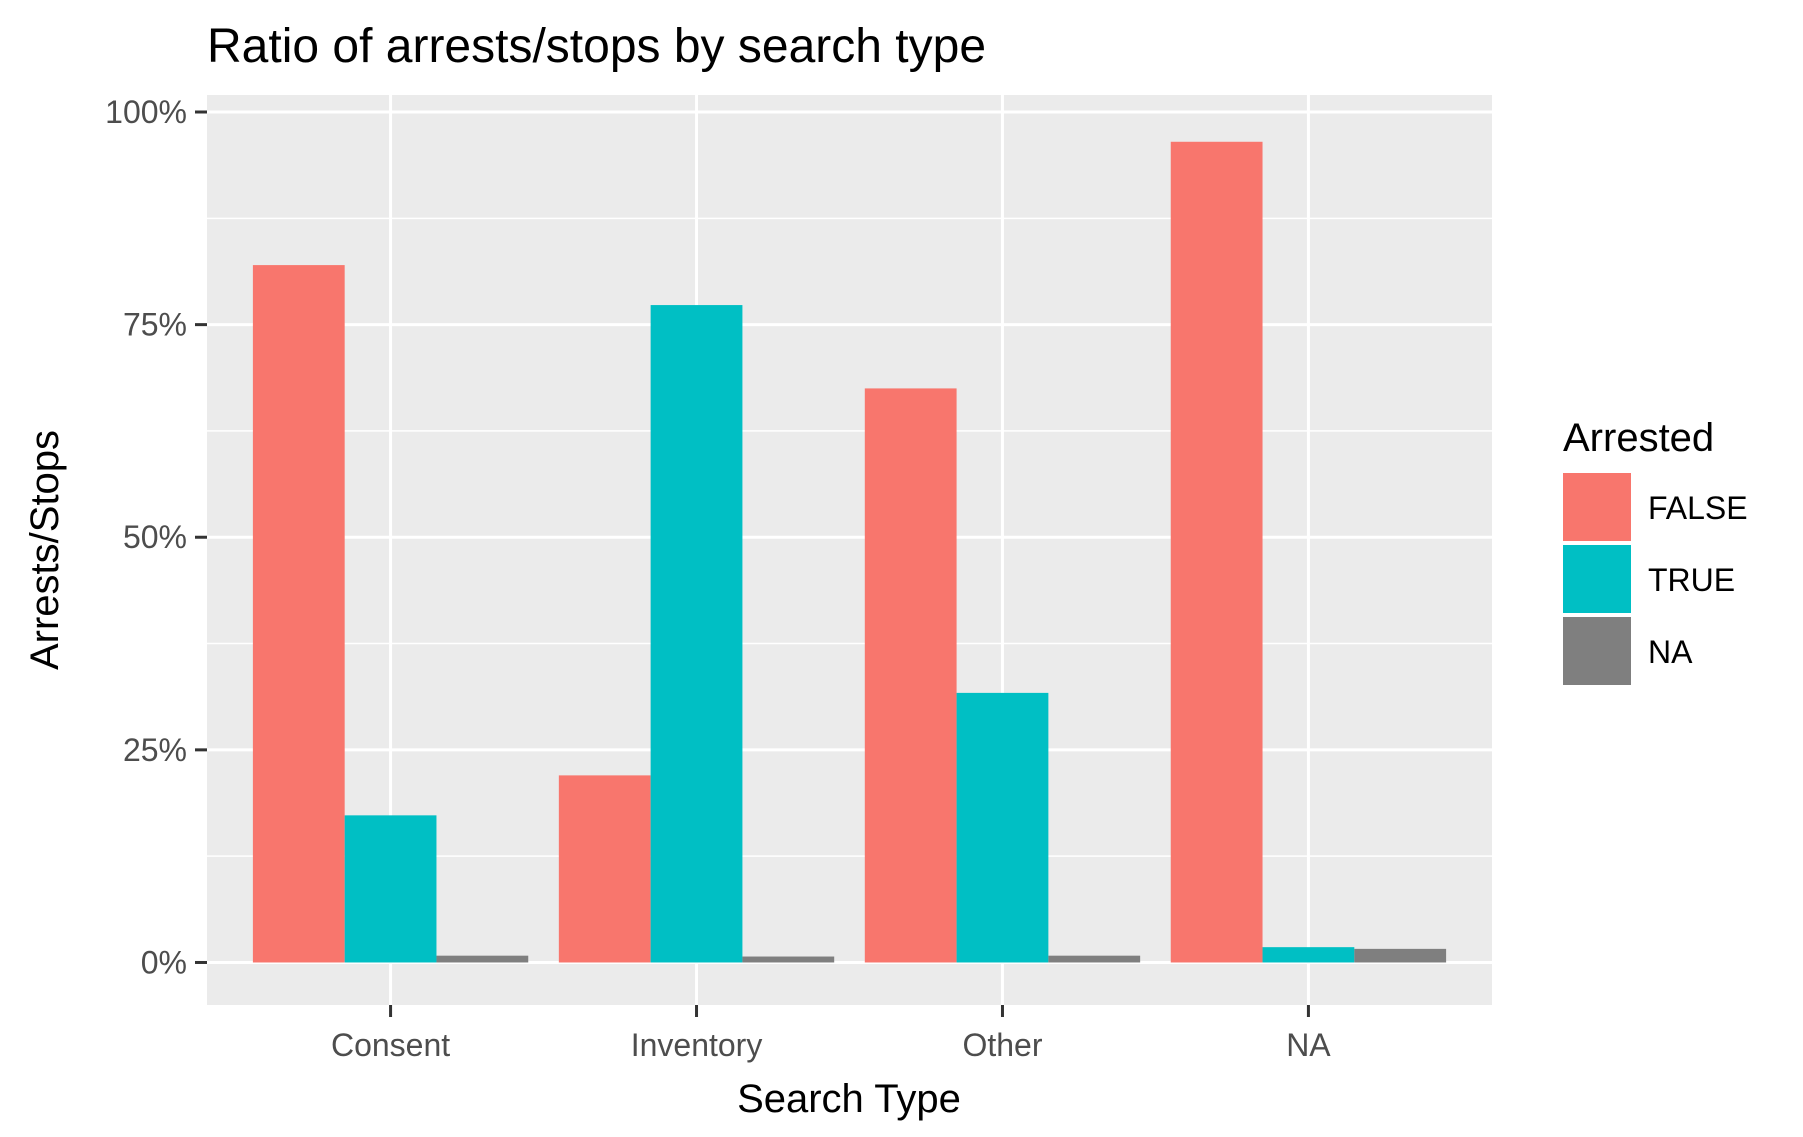  Describe the element at coordinates (697, 1045) in the screenshot. I see `x-tick-label: Inventory` at that location.